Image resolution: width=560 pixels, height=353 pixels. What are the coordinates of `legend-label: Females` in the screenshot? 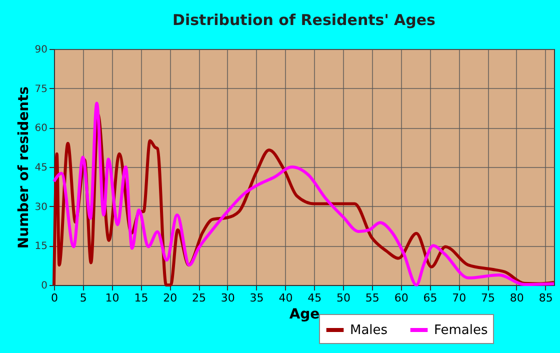 It's located at (461, 330).